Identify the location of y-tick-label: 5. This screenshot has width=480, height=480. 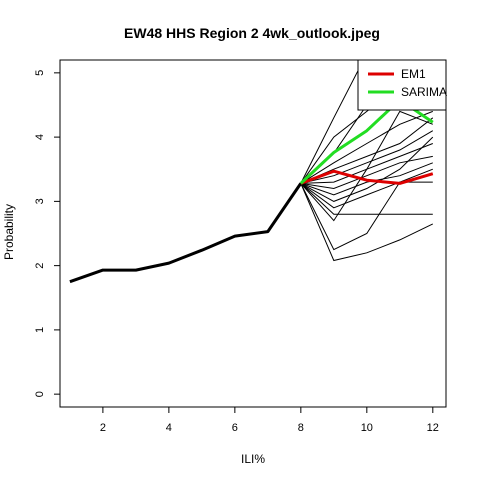
(40, 73).